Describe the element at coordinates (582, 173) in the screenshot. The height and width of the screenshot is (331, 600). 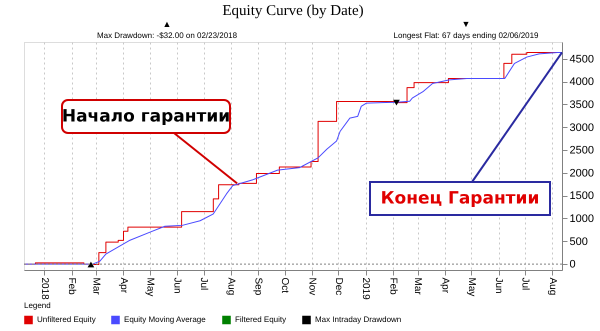
I see `y-tick-label: 2000` at that location.